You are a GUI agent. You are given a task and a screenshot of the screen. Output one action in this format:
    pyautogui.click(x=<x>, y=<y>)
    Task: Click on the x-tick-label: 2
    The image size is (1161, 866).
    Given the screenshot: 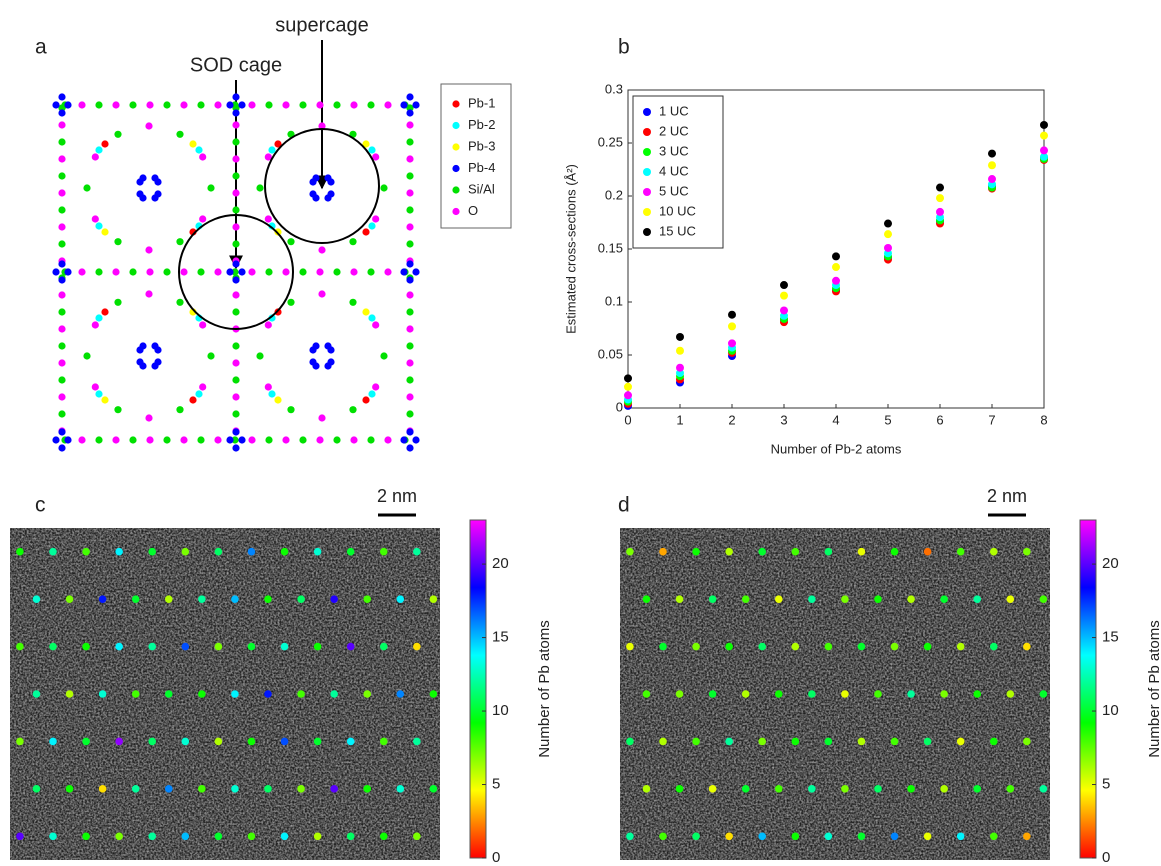 What is the action you would take?
    pyautogui.click(x=731, y=419)
    